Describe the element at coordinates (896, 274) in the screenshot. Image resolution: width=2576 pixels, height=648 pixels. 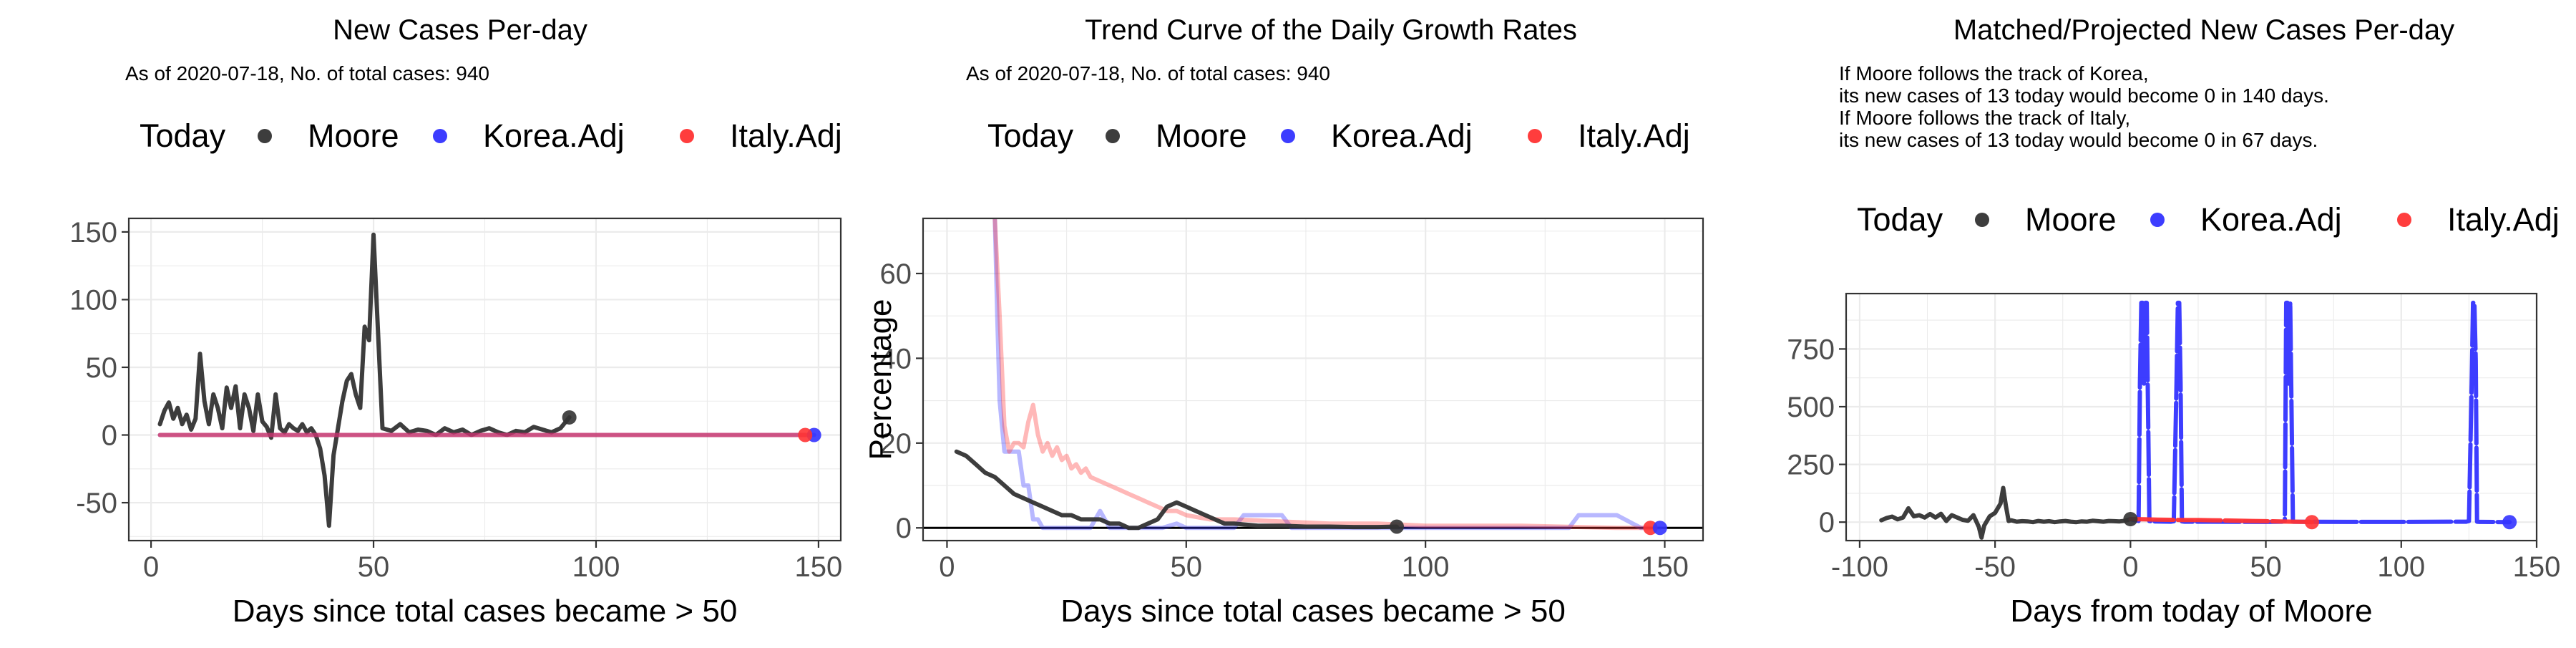
I see `y-tick-label: 60` at that location.